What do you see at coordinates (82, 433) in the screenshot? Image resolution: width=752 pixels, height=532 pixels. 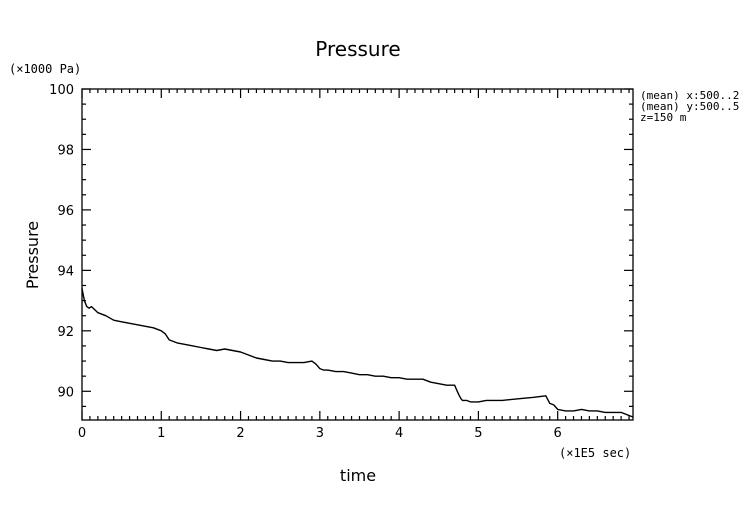 I see `x-tick-label: 0` at bounding box center [82, 433].